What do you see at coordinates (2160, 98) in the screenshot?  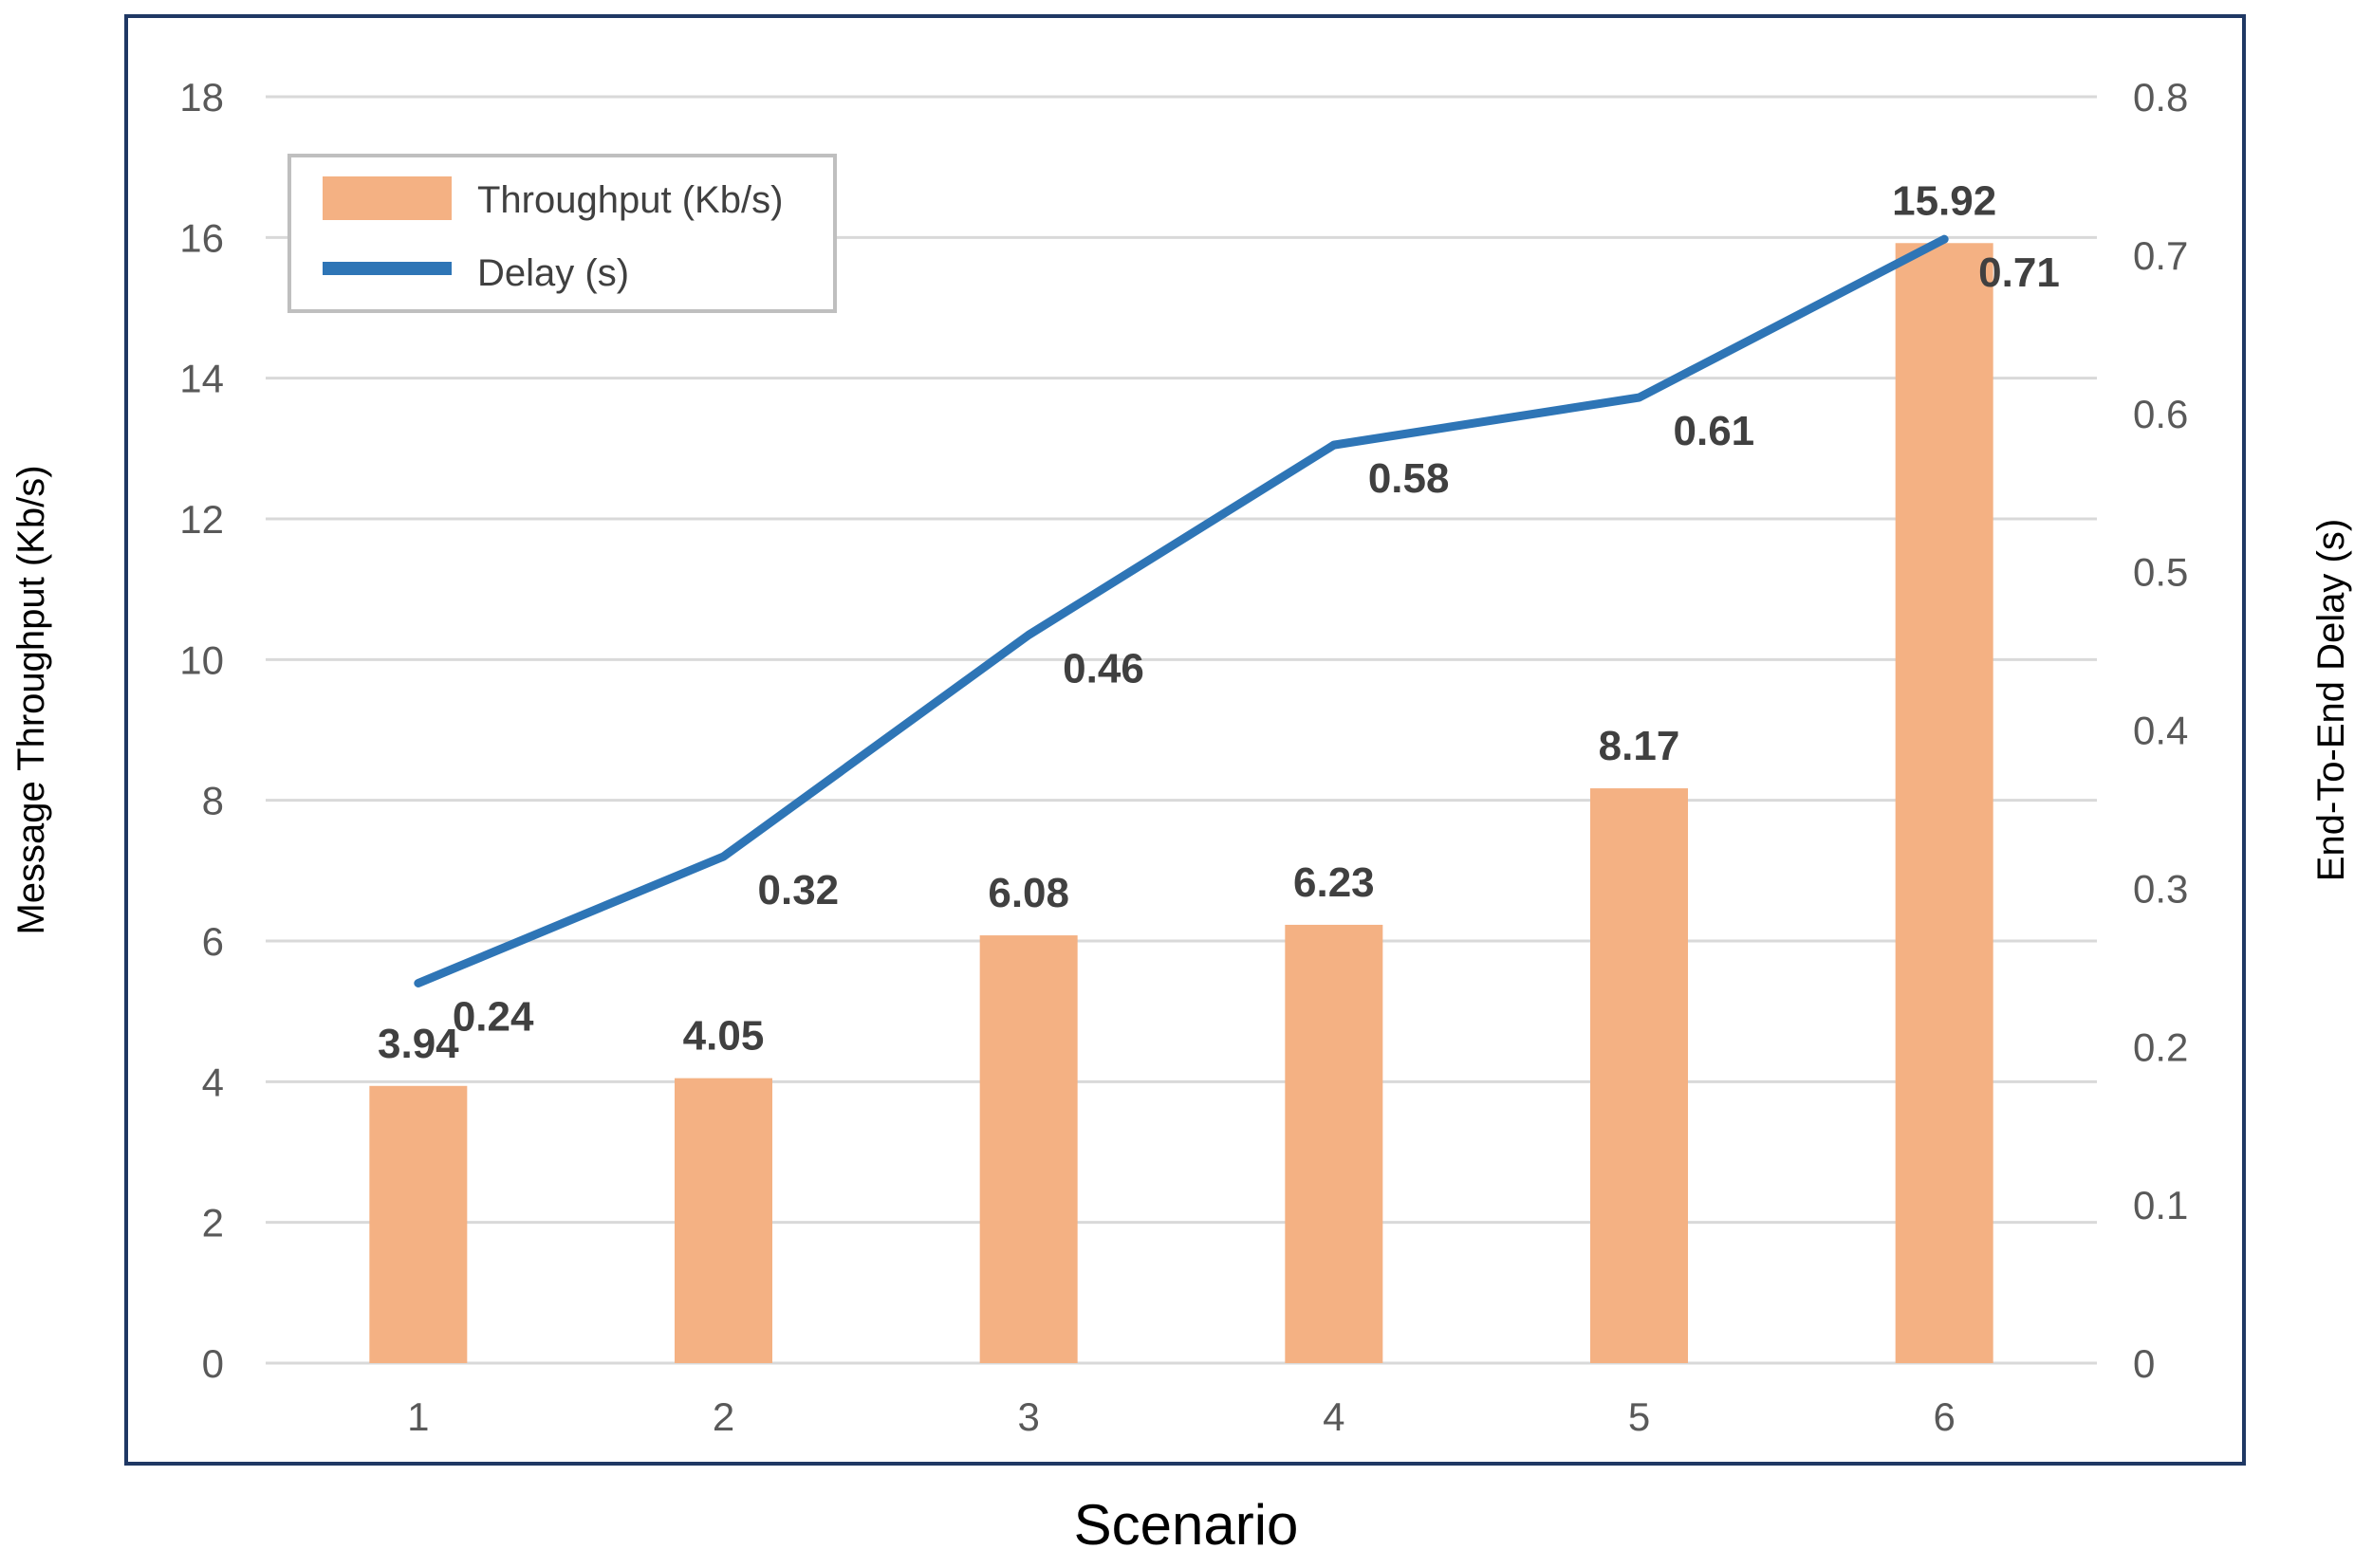 I see `y-right-tick-label: 0.8` at bounding box center [2160, 98].